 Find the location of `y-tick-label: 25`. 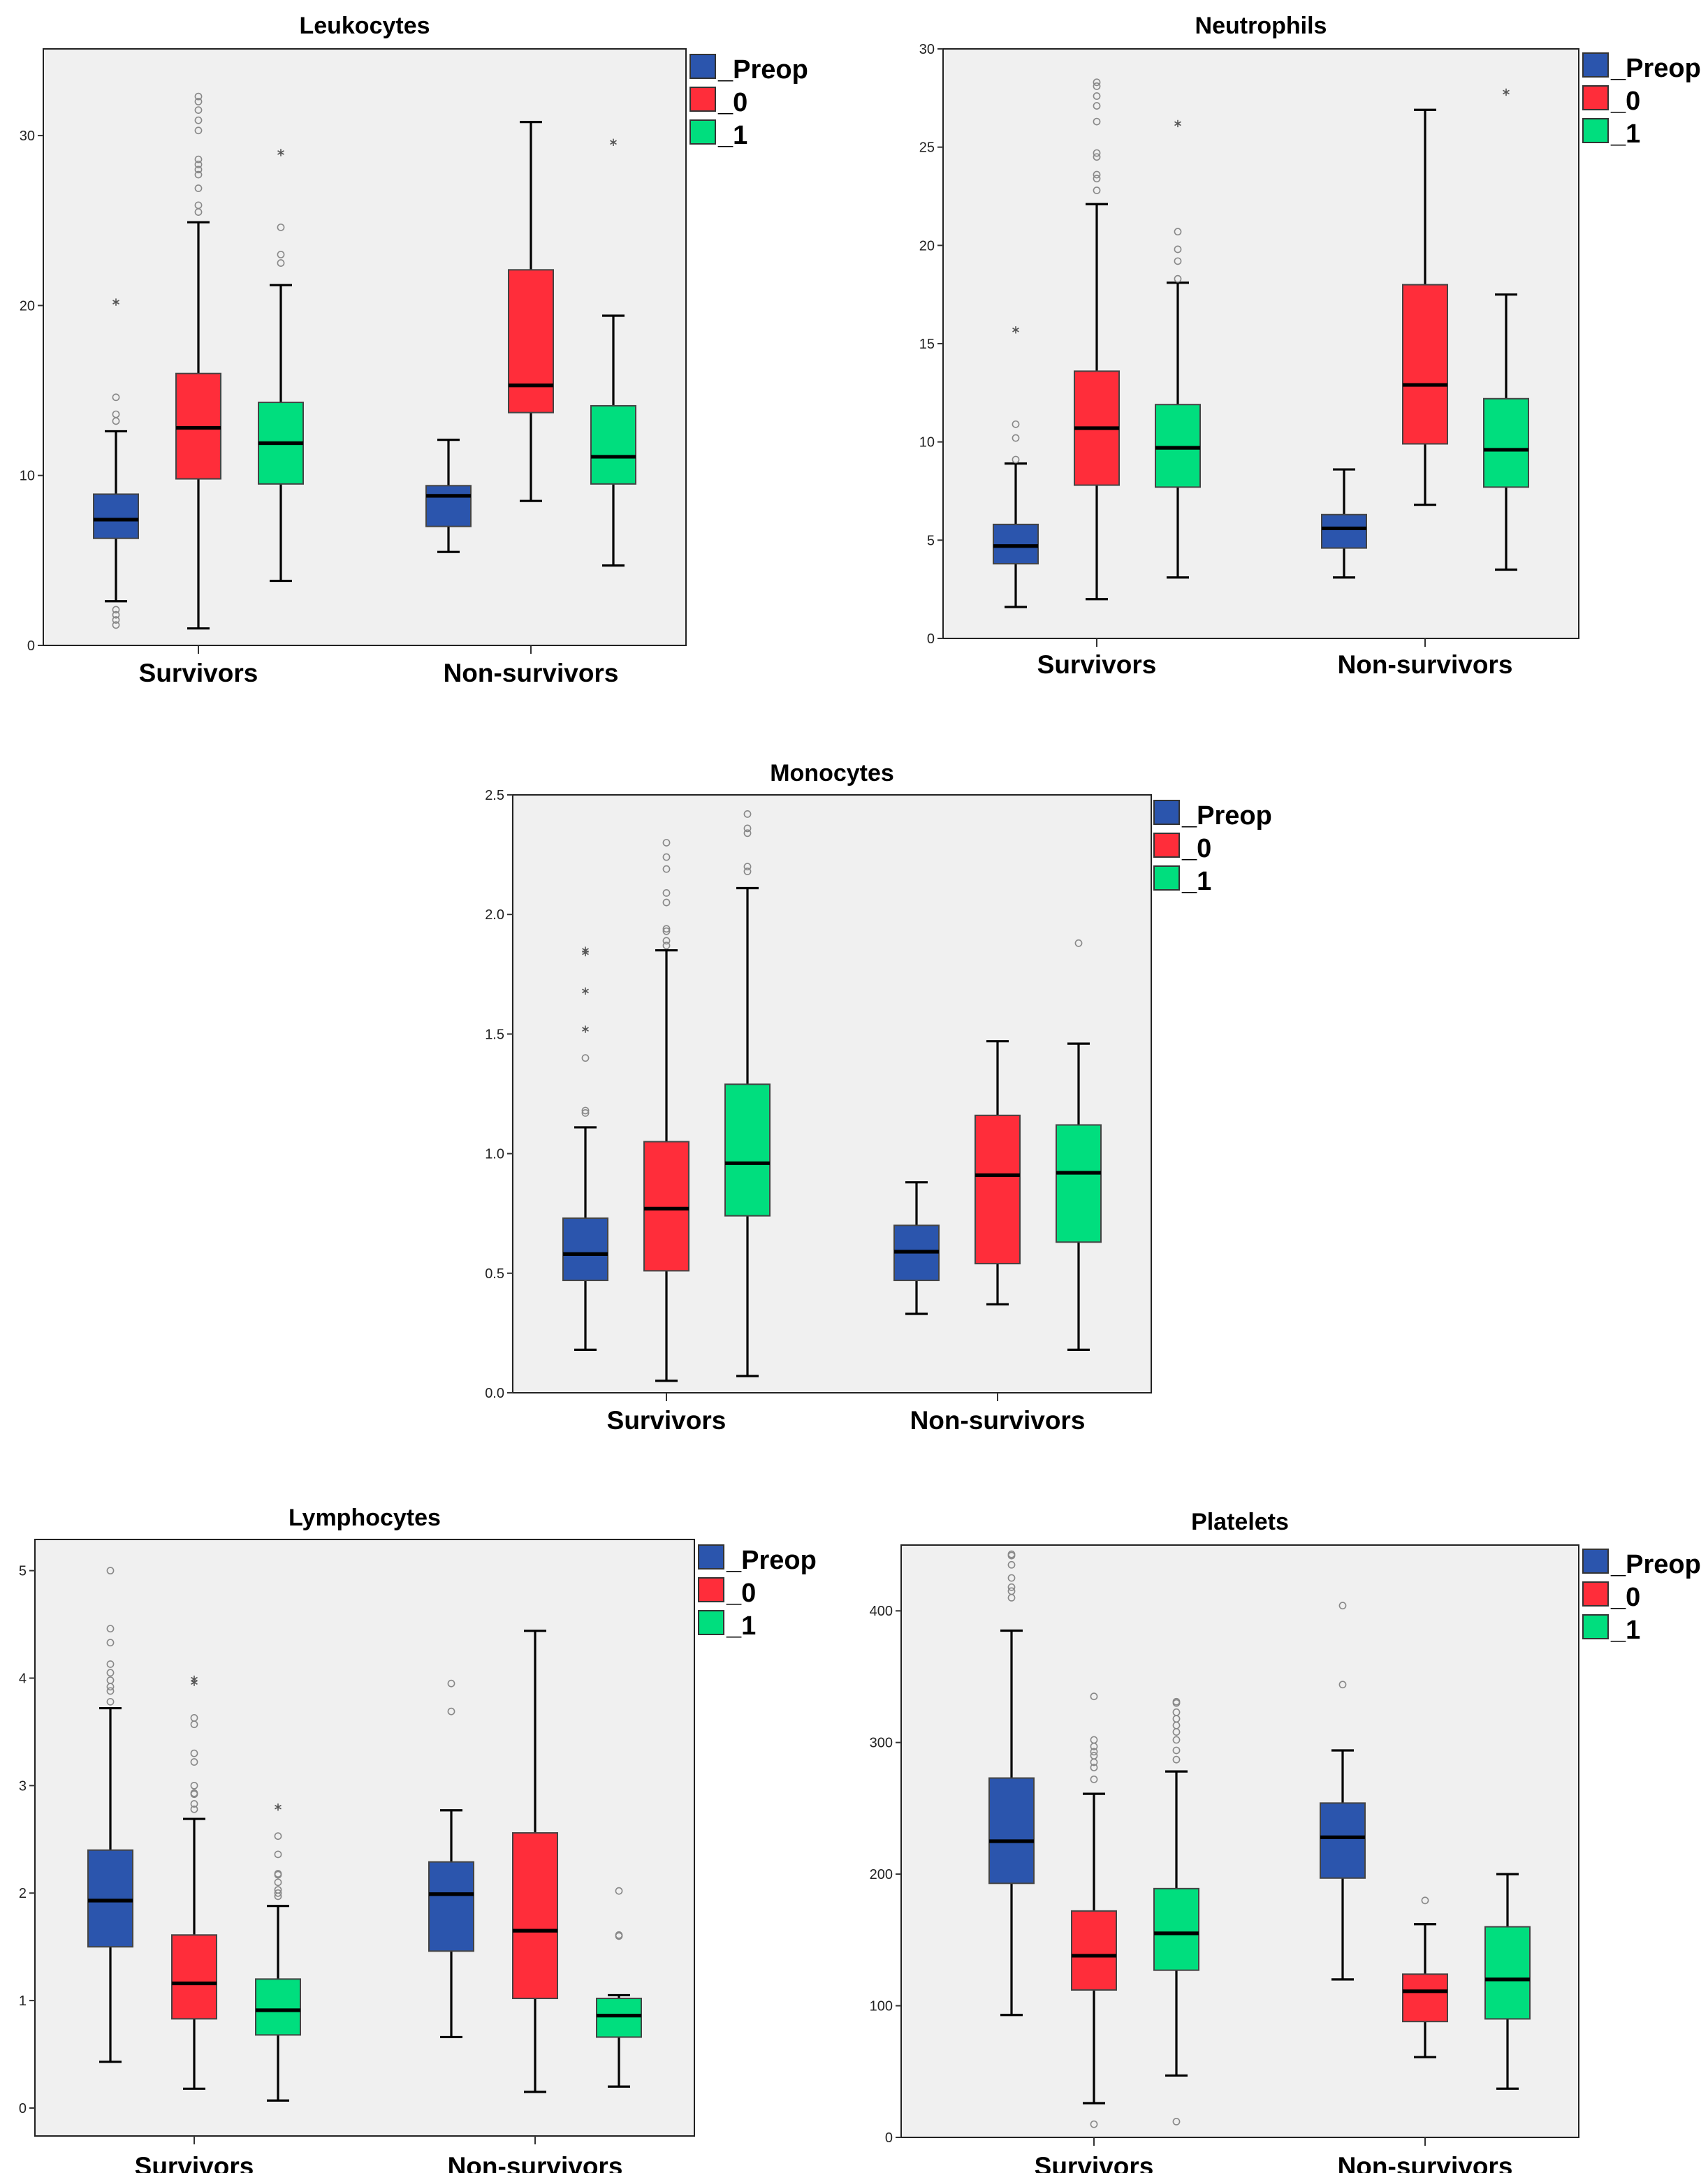

y-tick-label: 25 is located at coordinates (927, 148).